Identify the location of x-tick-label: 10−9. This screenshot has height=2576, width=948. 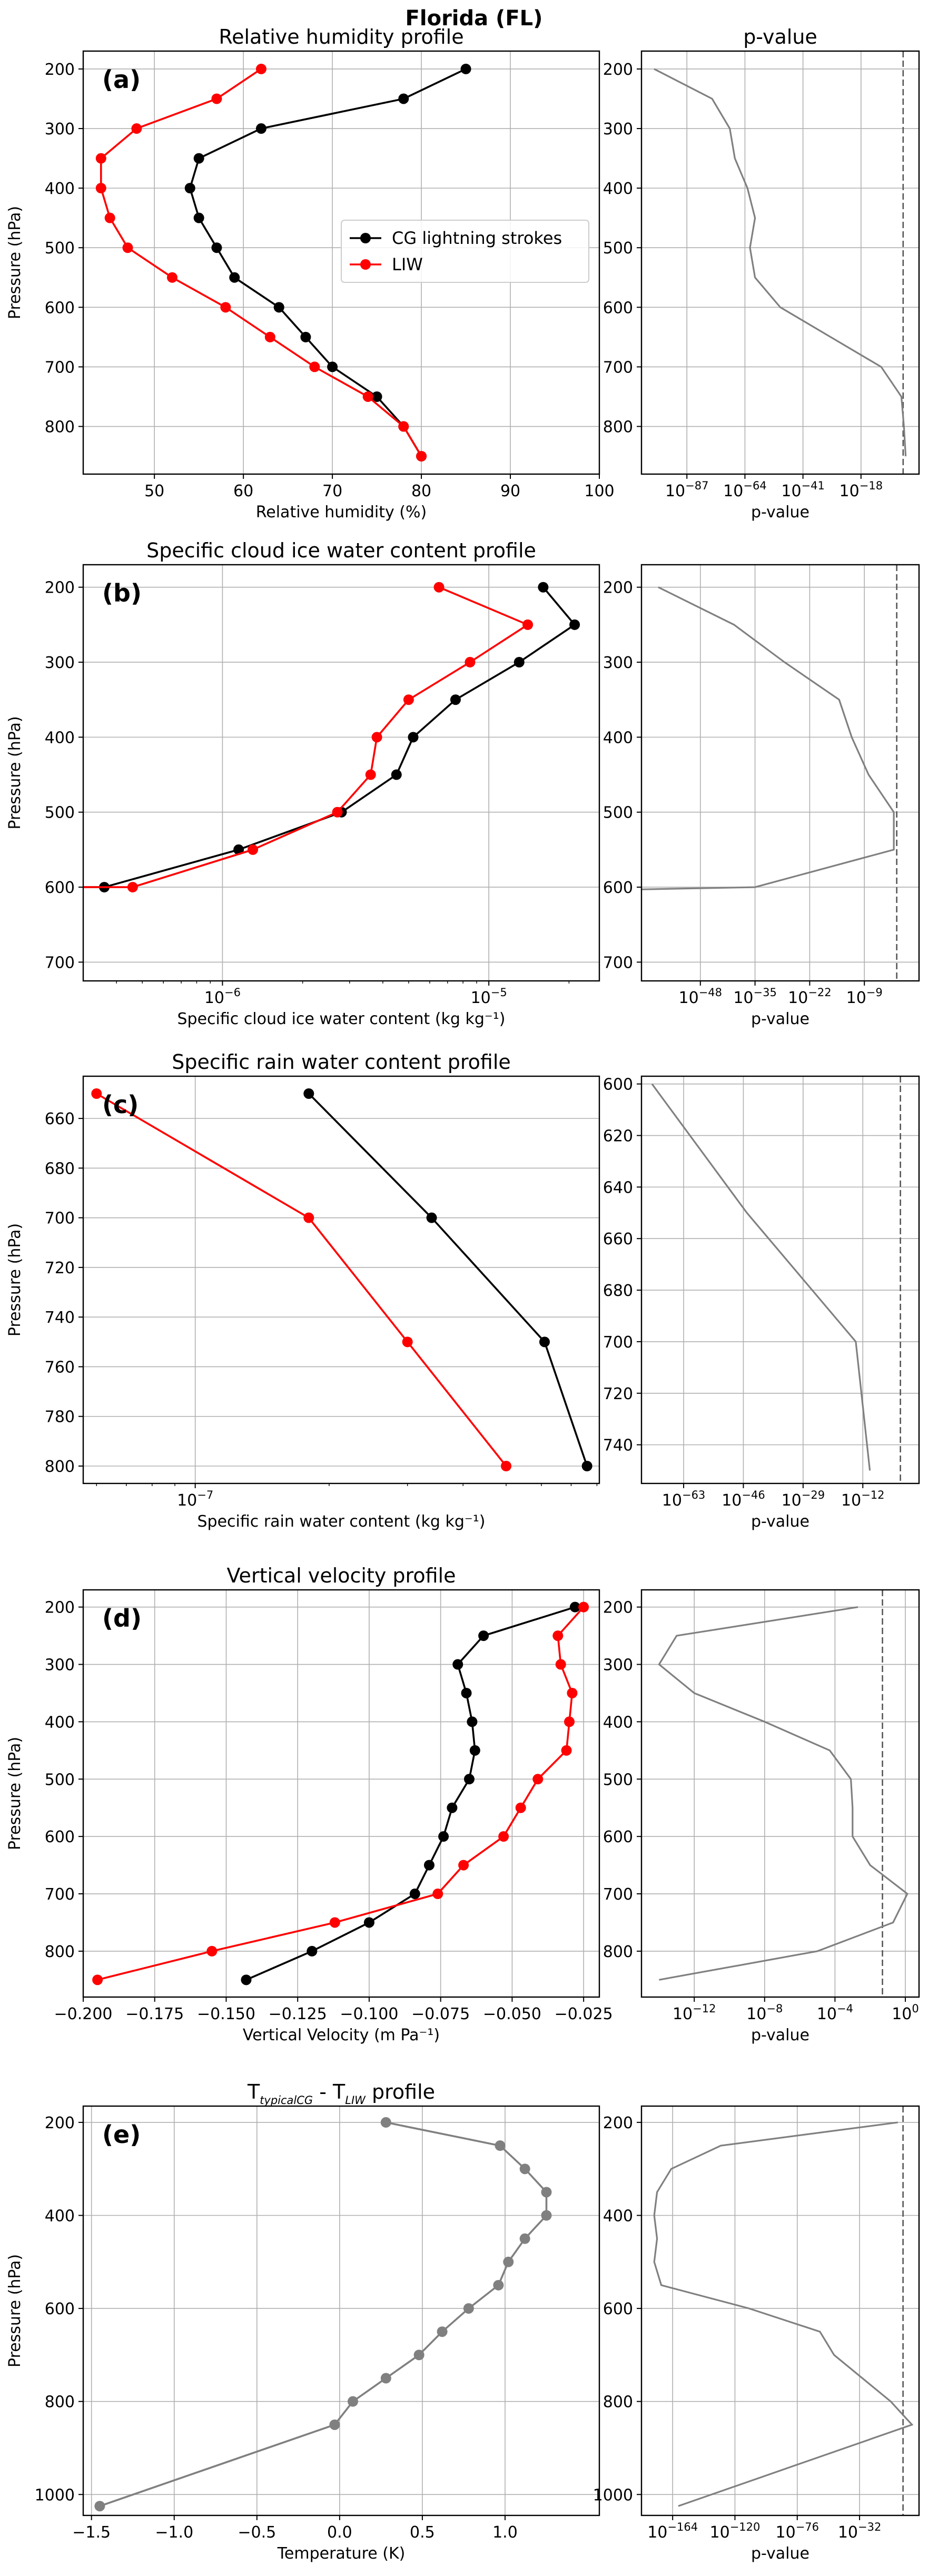
(864, 996).